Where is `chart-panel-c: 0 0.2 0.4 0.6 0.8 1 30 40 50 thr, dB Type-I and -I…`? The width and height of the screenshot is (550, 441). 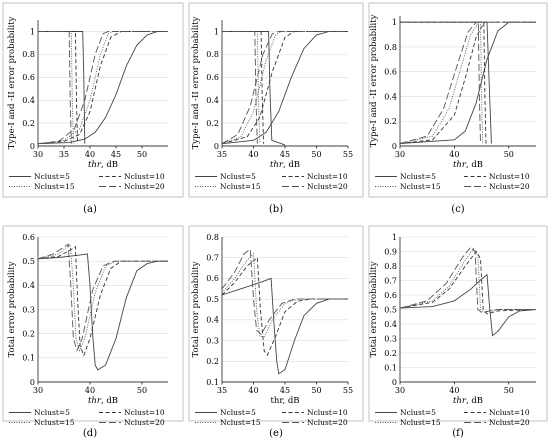 chart-panel-c: 0 0.2 0.4 0.6 0.8 1 30 40 50 thr, dB Type-I and -I… is located at coordinates (458, 100).